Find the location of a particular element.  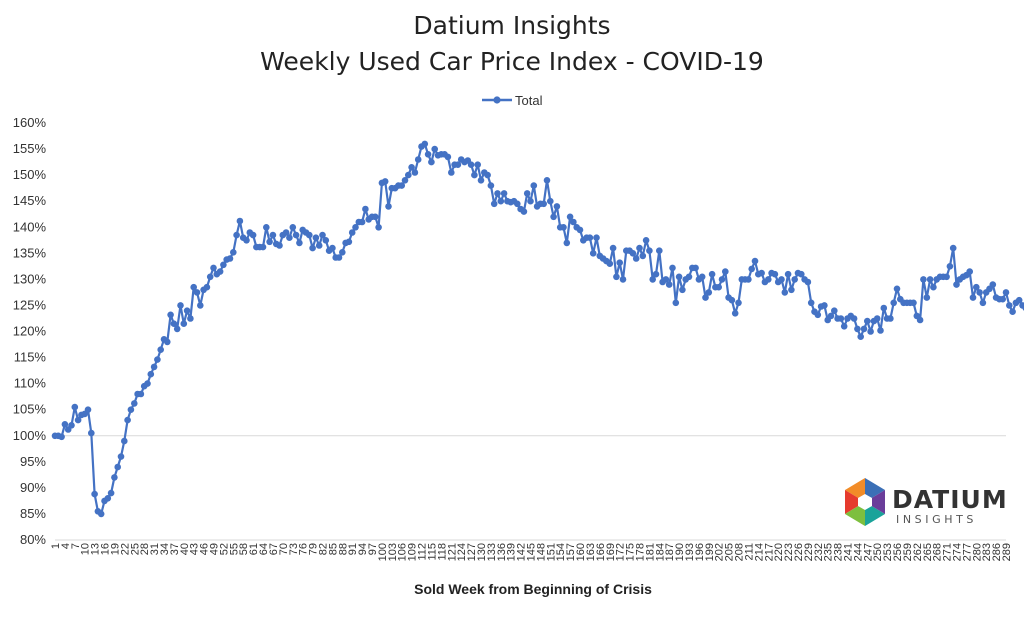

x-tick-label: 136 is located at coordinates (502, 552).